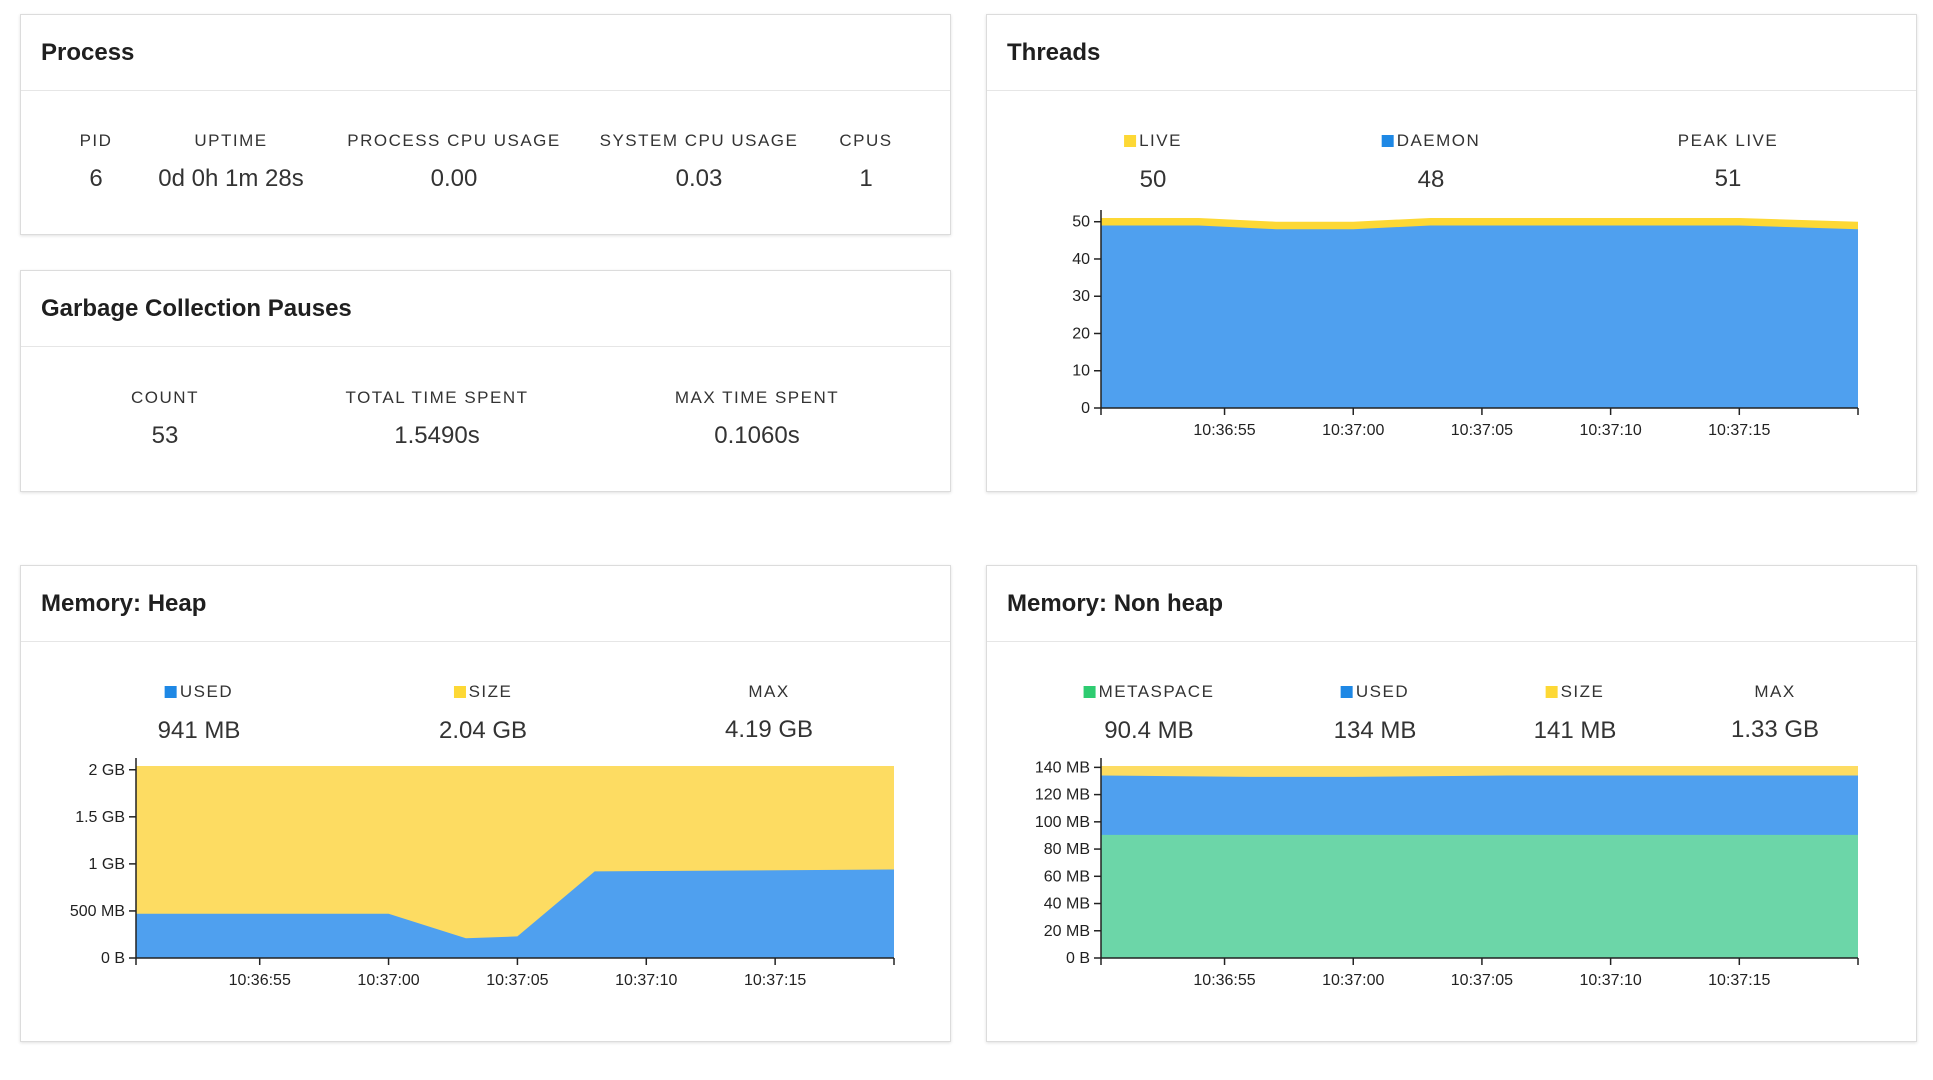  I want to click on card-title: Process, so click(88, 52).